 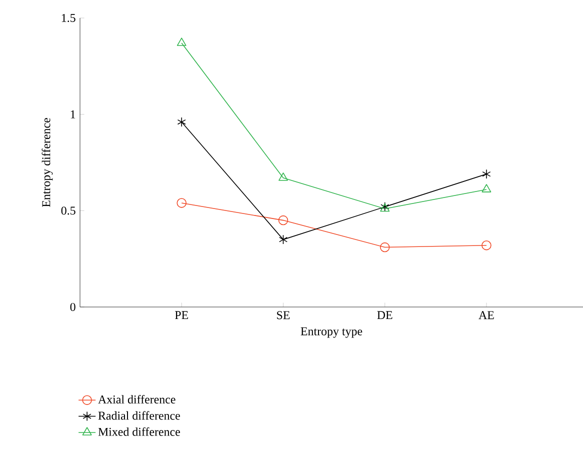 I want to click on x-axis-title: Entropy type, so click(x=331, y=332).